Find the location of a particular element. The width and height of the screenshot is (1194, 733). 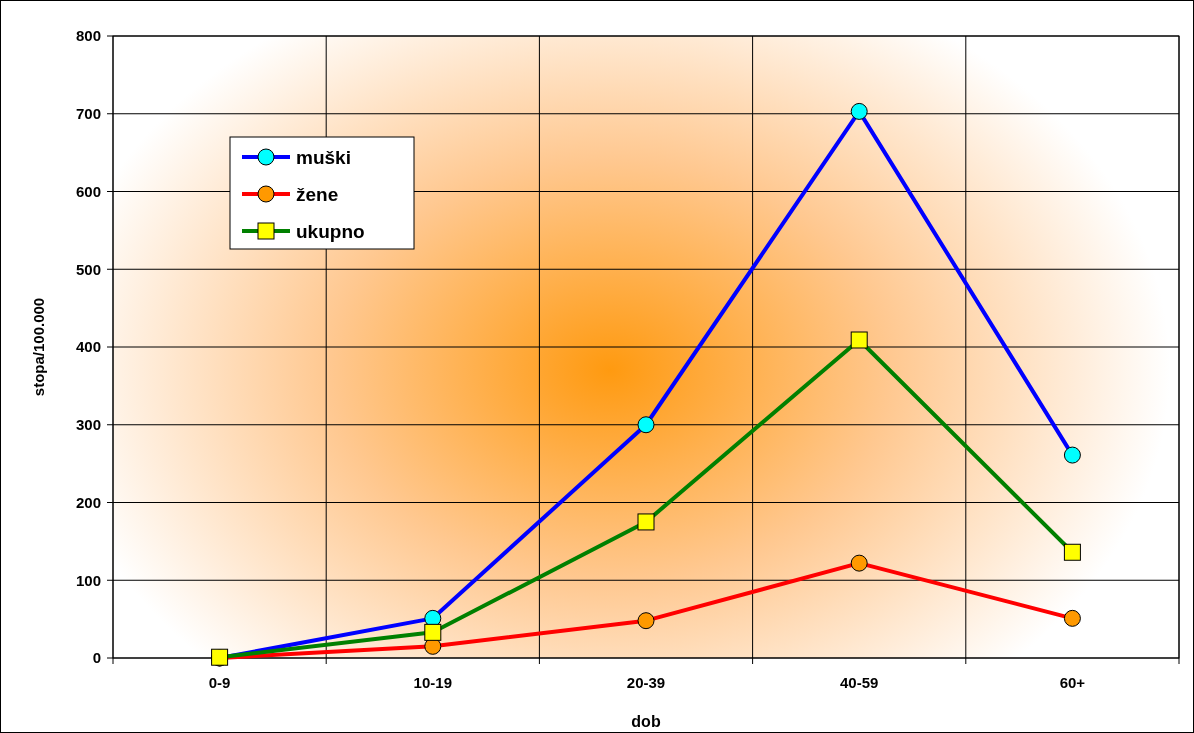

y-tick-label: 200 is located at coordinates (88, 502).